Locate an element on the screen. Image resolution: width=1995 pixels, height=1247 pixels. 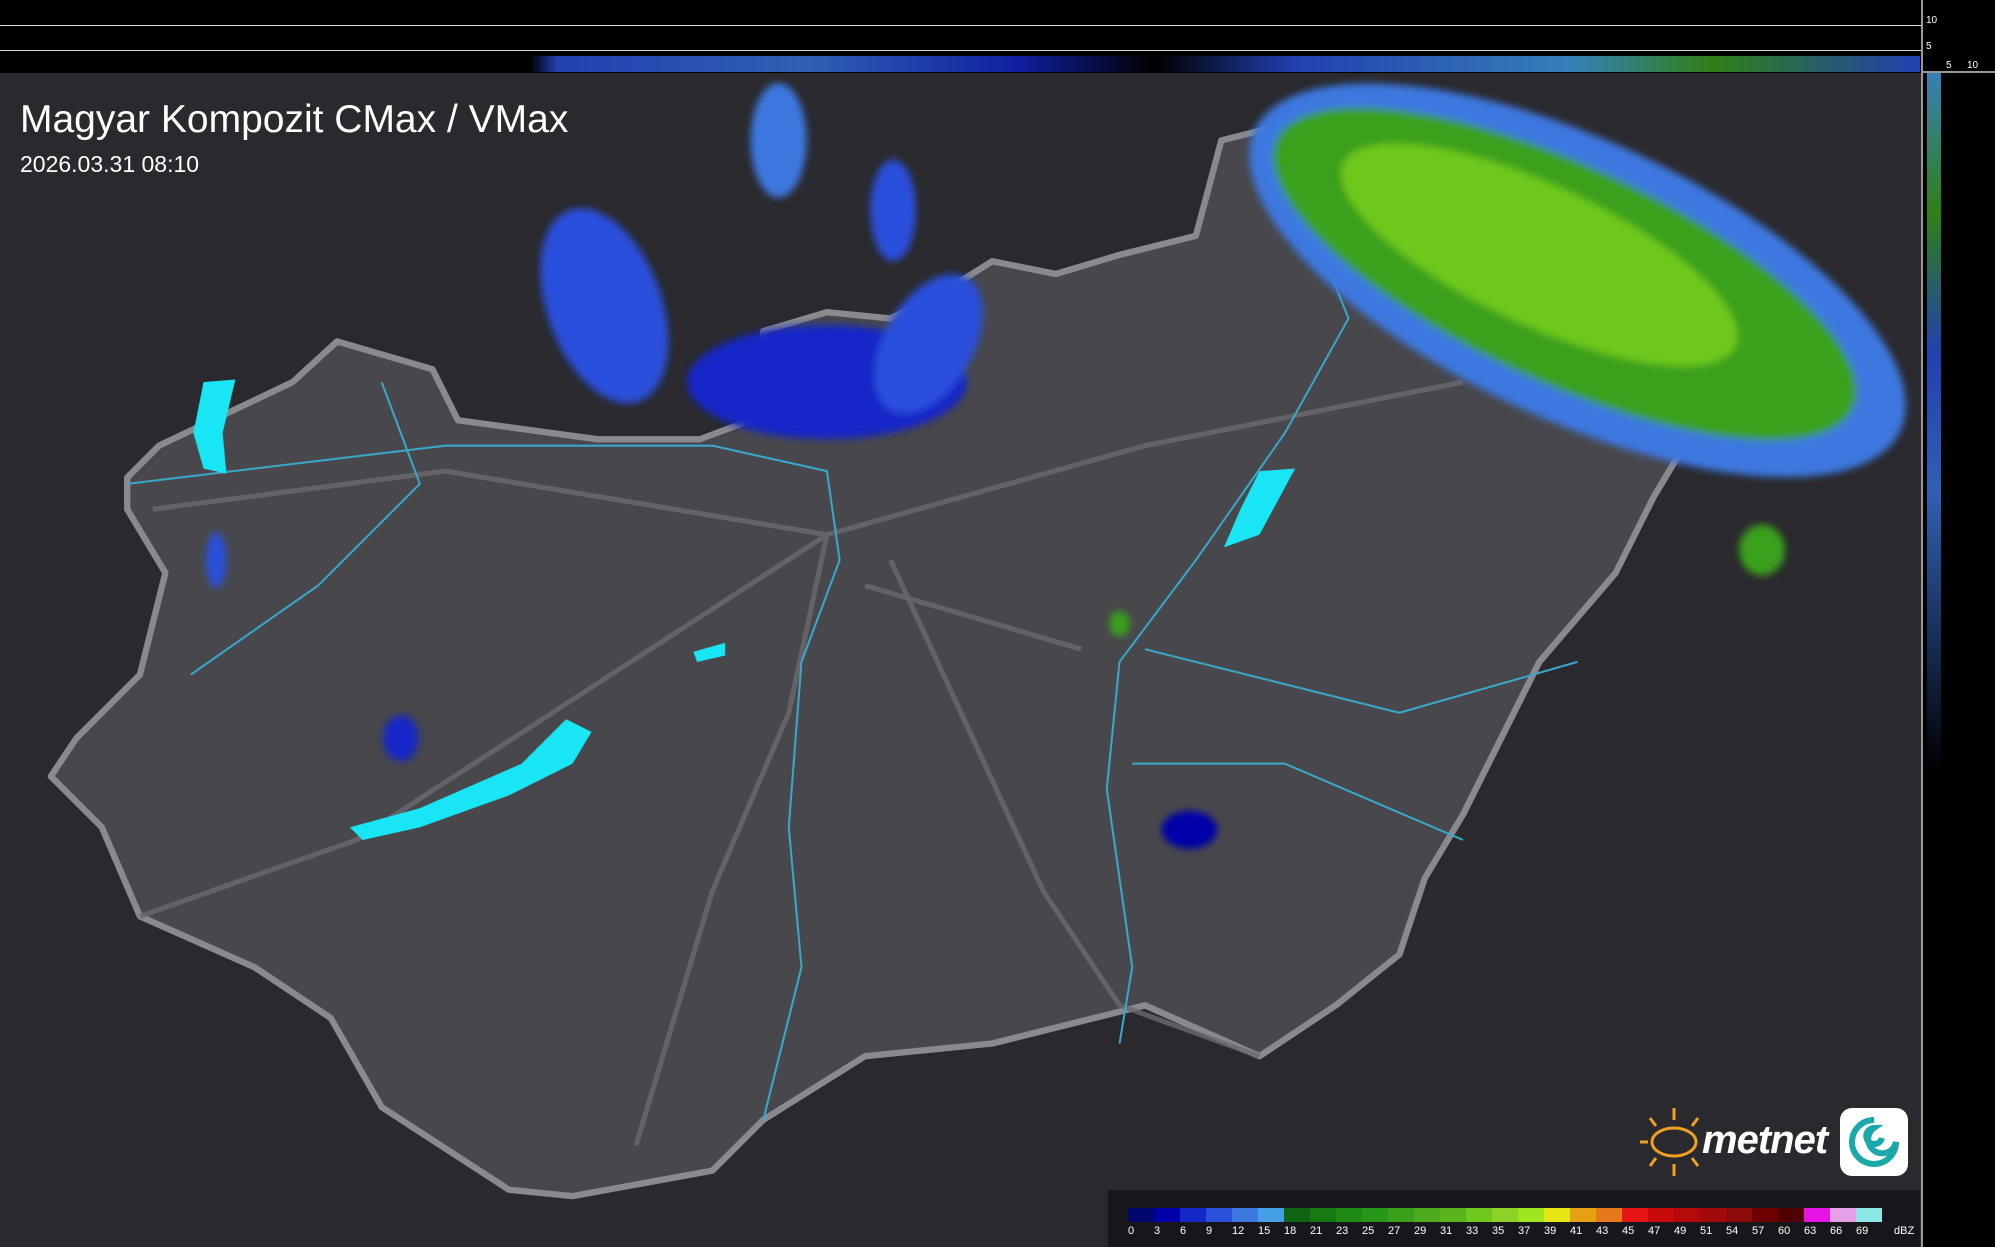
page-title: Magyar Kompozit CMax / VMax is located at coordinates (294, 119).